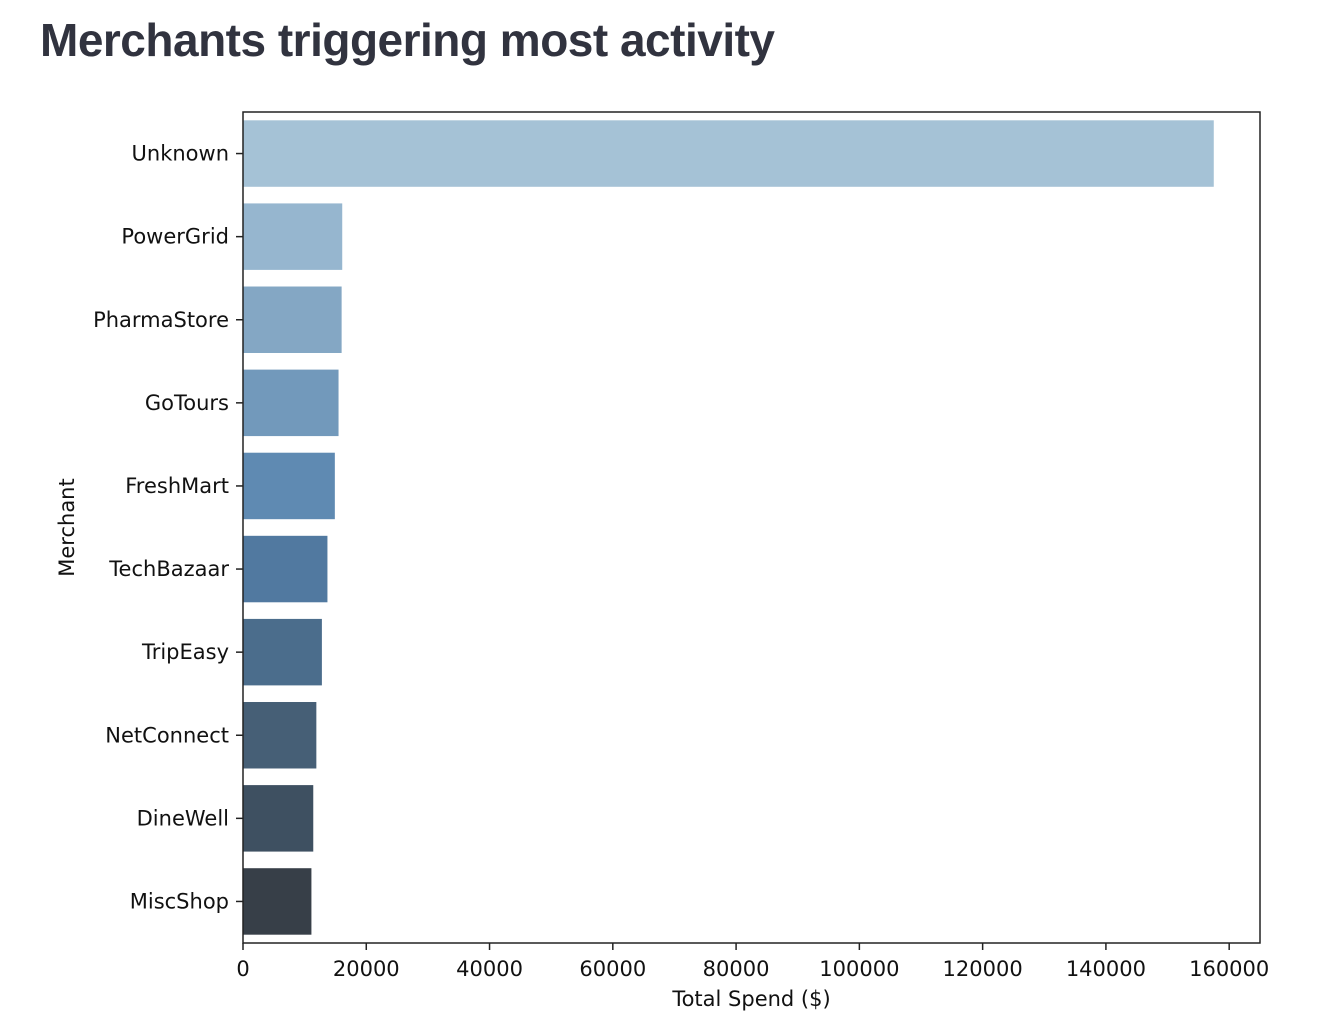 This screenshot has height=1024, width=1332. I want to click on bar-freshmart, so click(289, 486).